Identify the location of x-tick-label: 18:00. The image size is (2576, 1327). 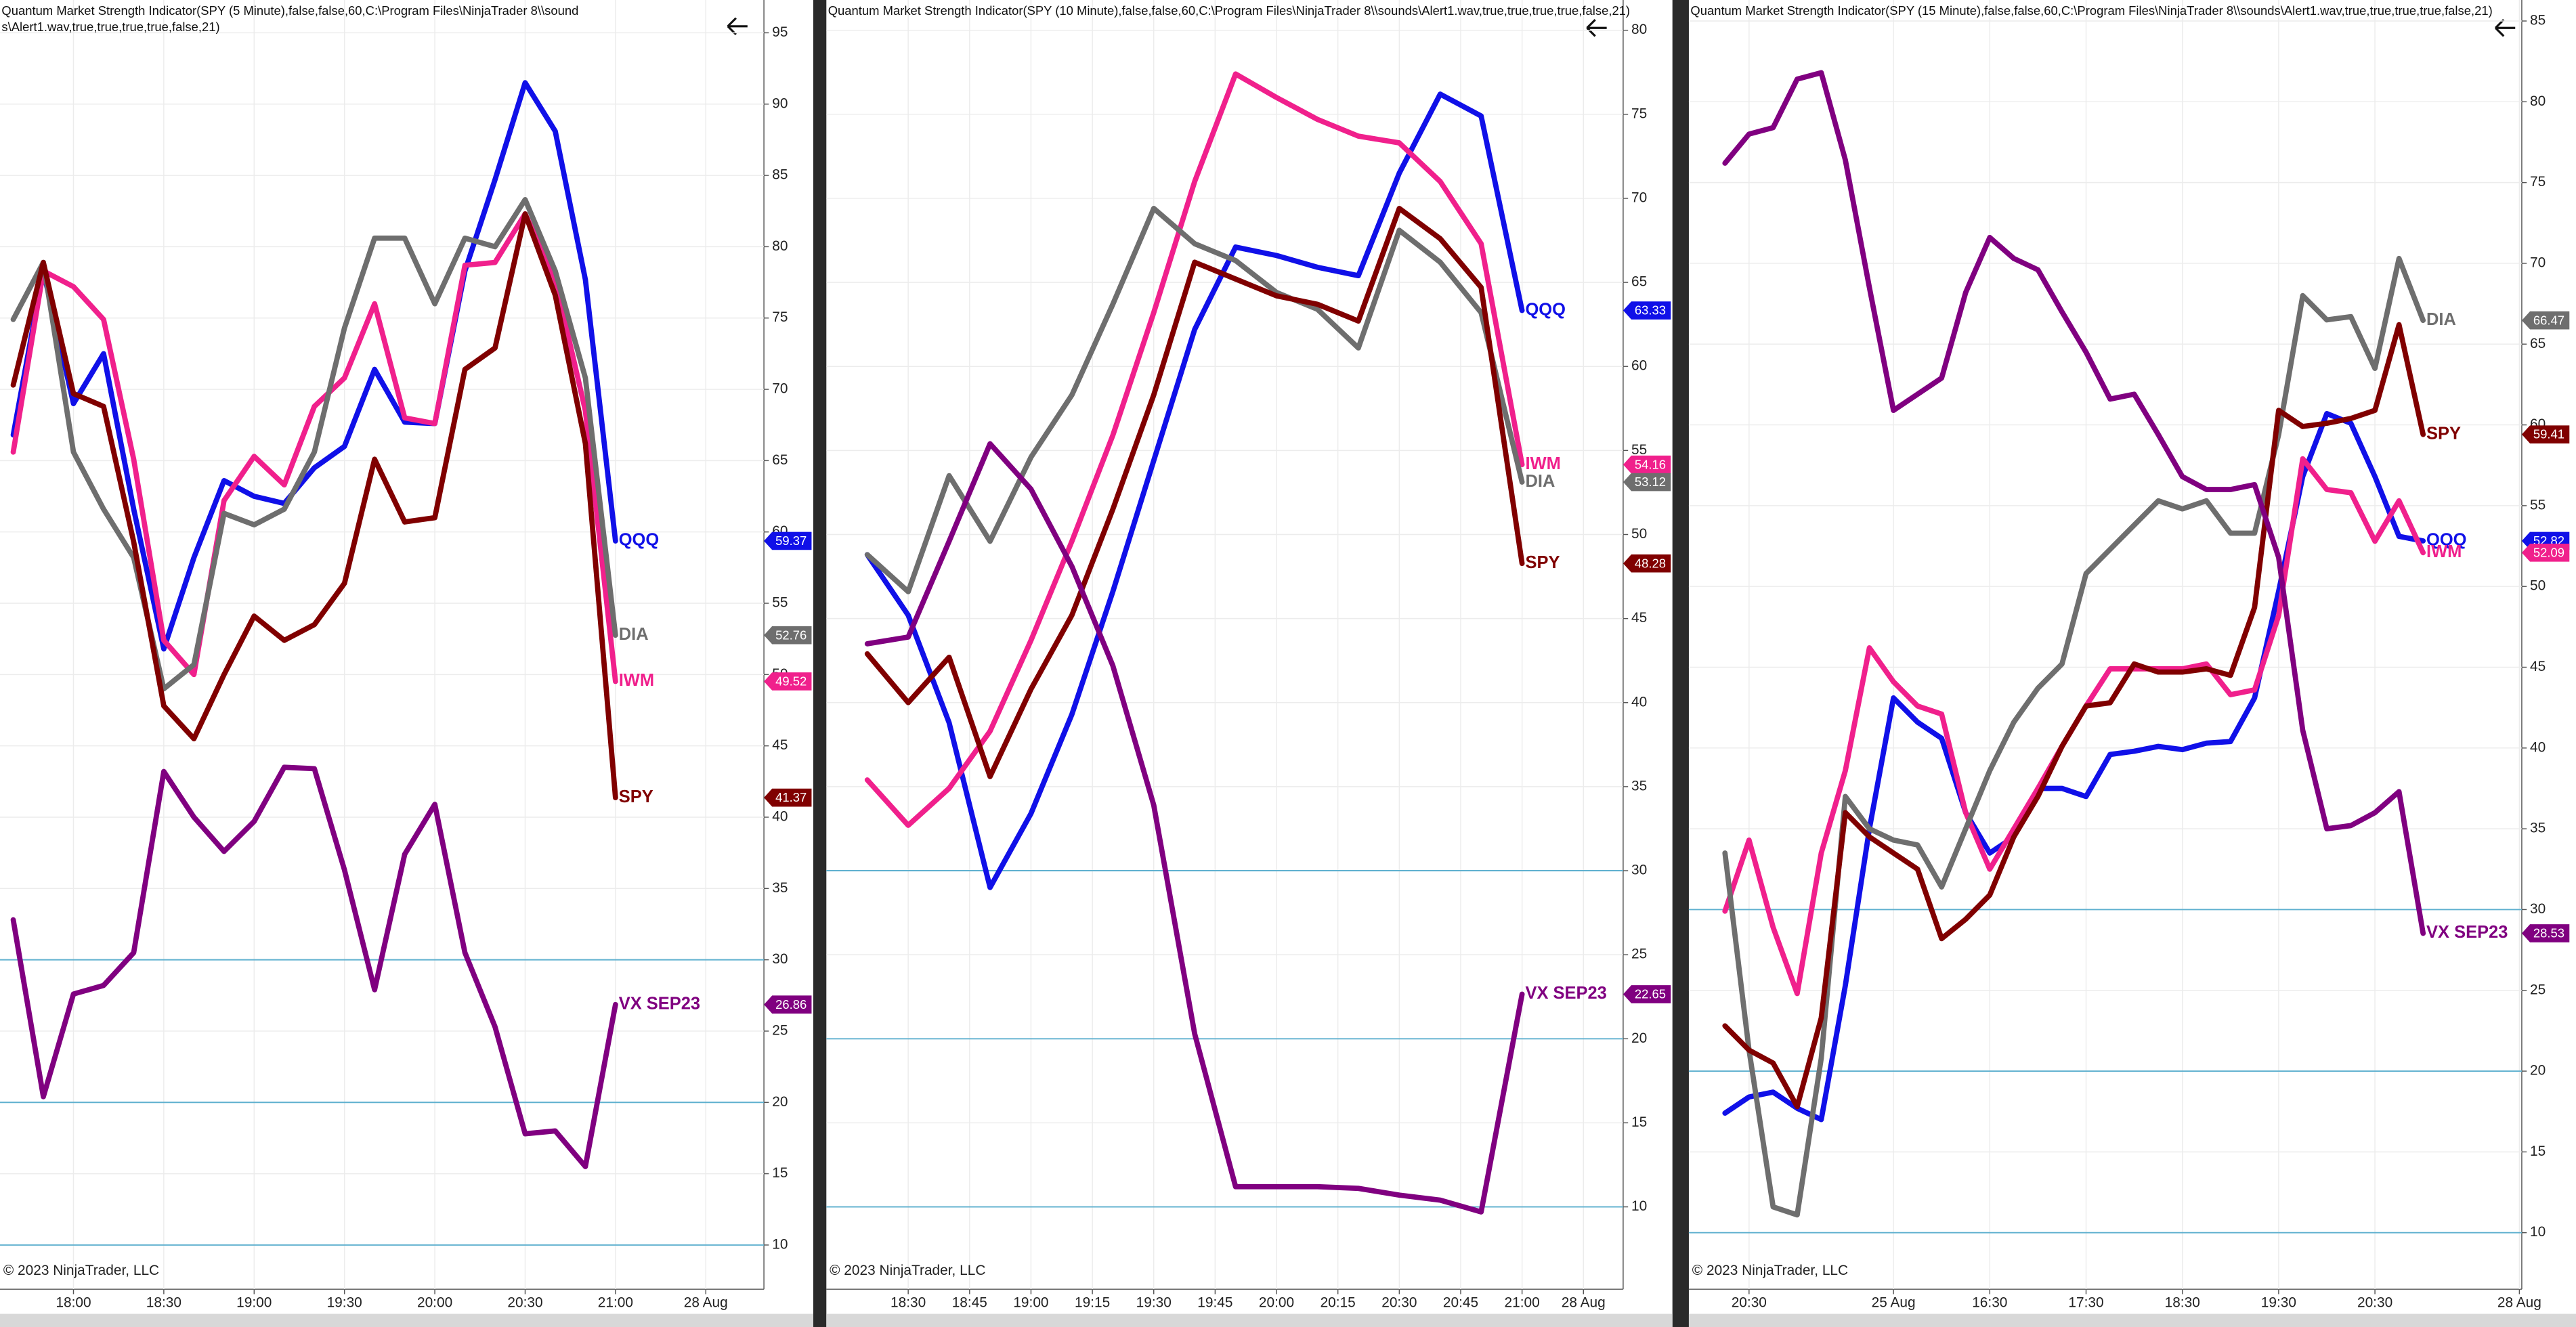
(73, 1302).